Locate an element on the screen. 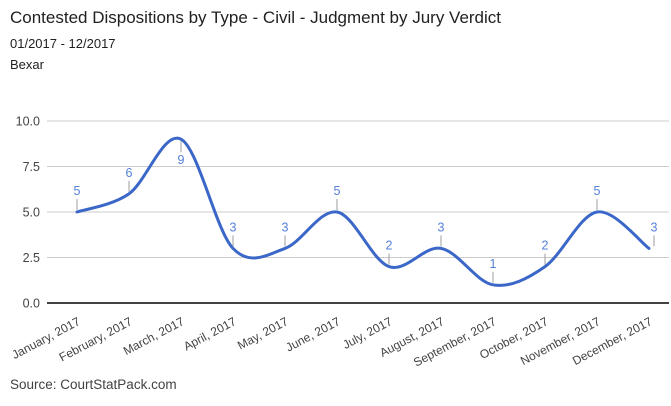 The image size is (671, 406). chart-county-label: Bexar is located at coordinates (27, 64).